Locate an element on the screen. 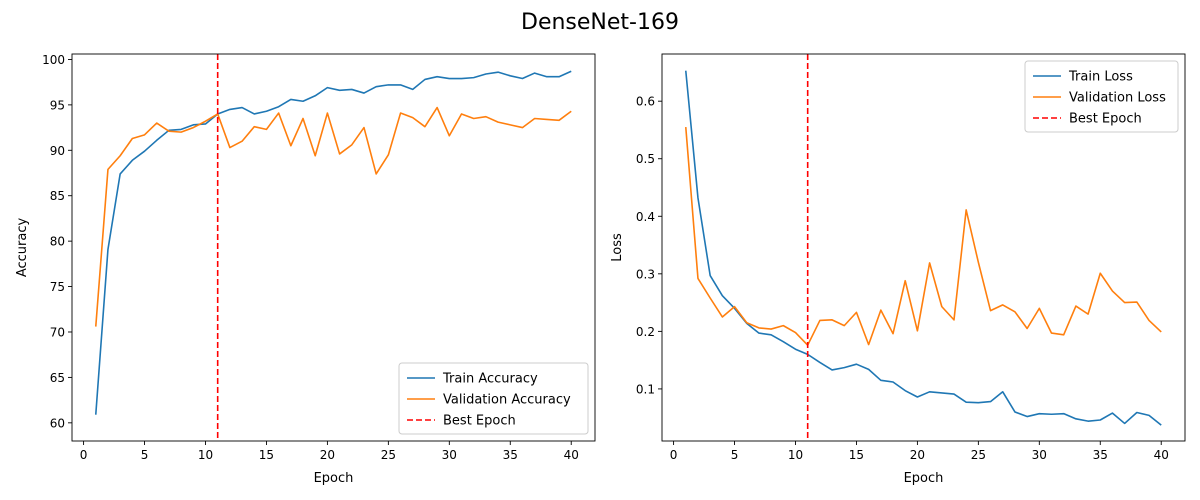 The image size is (1200, 500). accuracy-y-tick-label: 80 is located at coordinates (57, 242).